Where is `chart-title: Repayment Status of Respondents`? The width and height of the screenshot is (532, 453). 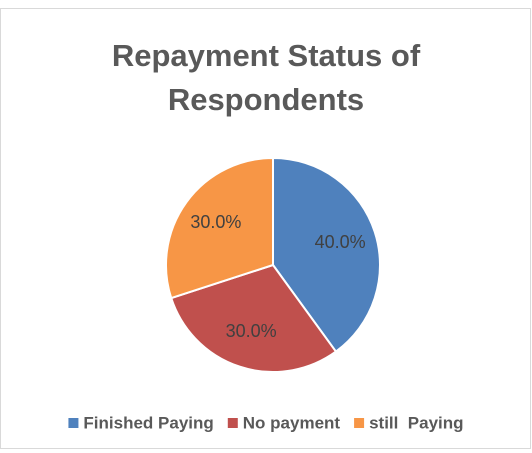
chart-title: Repayment Status of Respondents is located at coordinates (266, 77).